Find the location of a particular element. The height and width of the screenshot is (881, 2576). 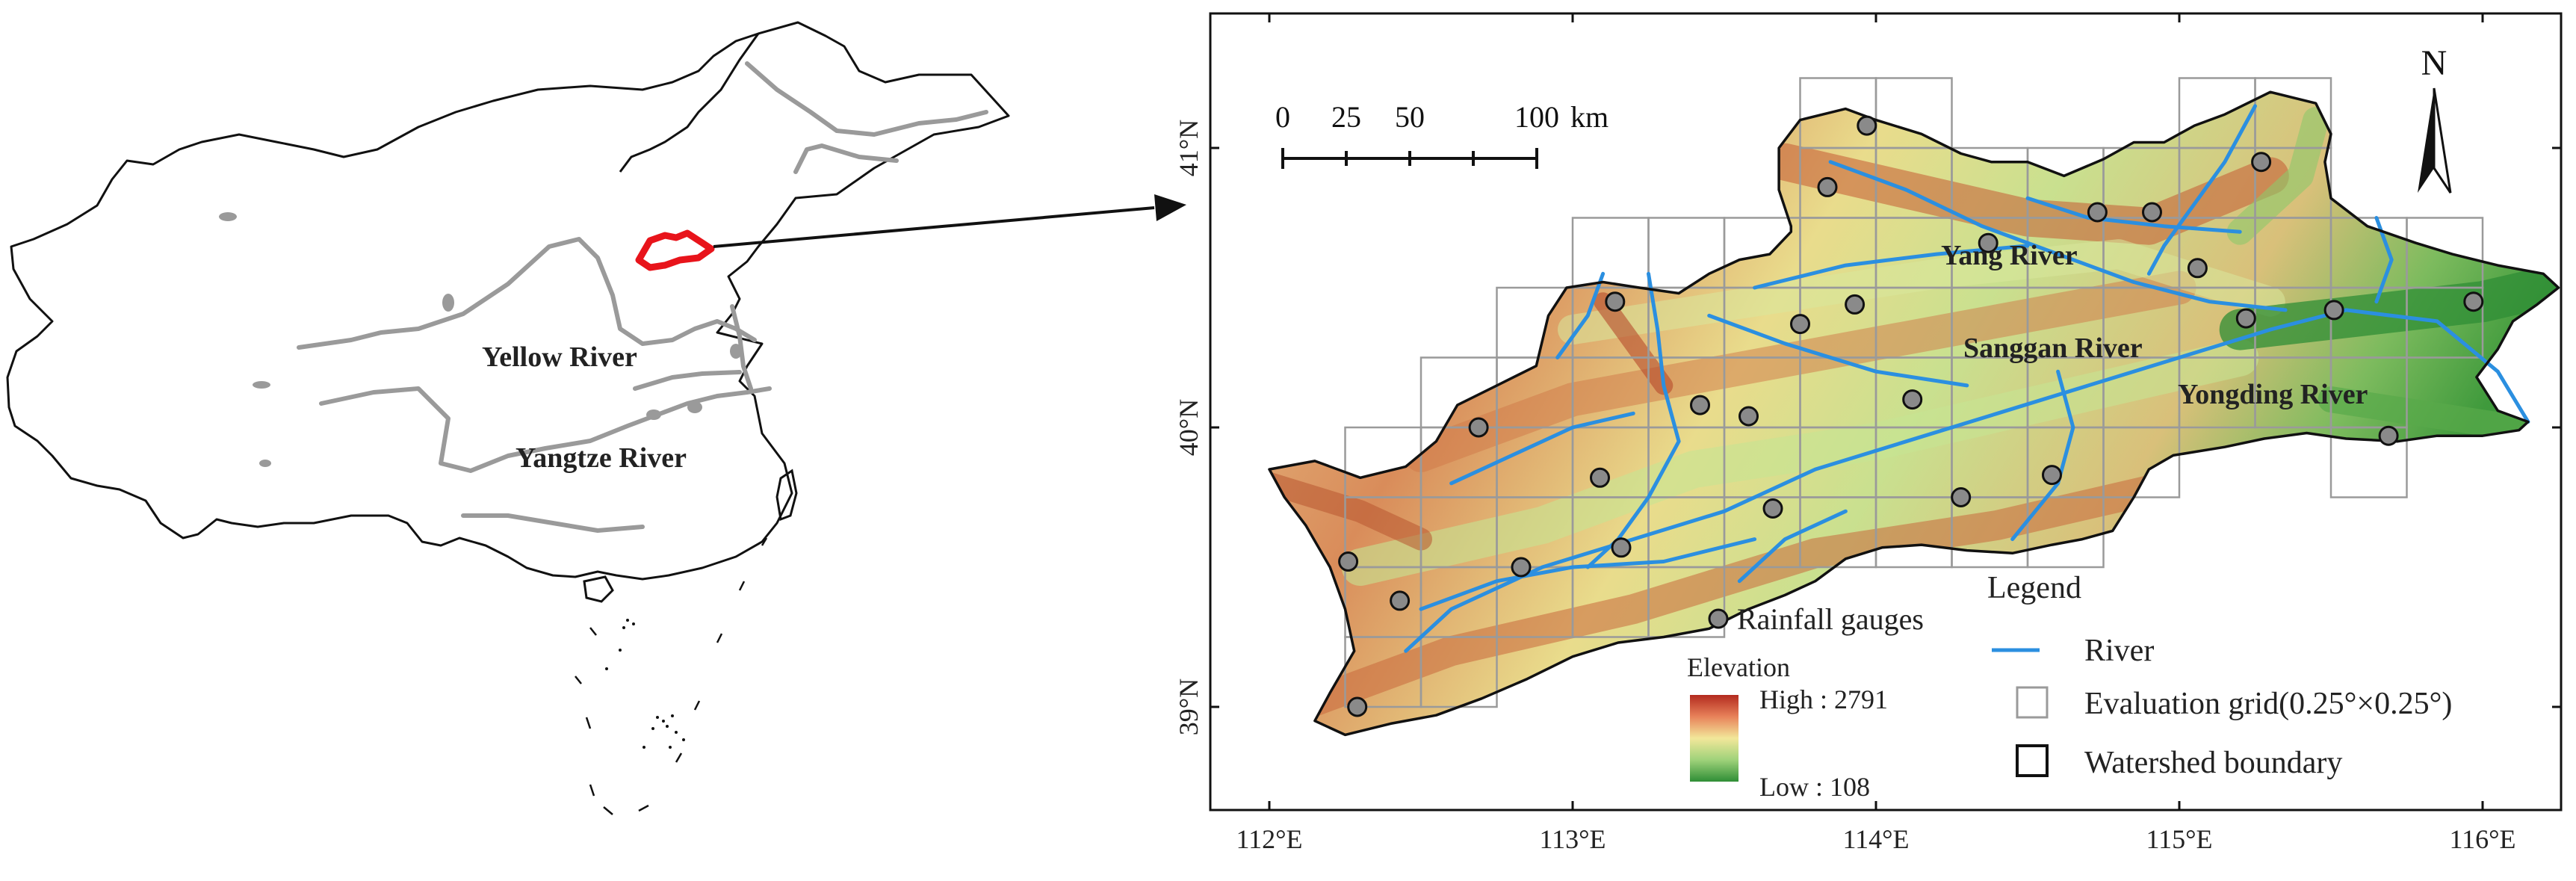

north-label: N is located at coordinates (2434, 63).